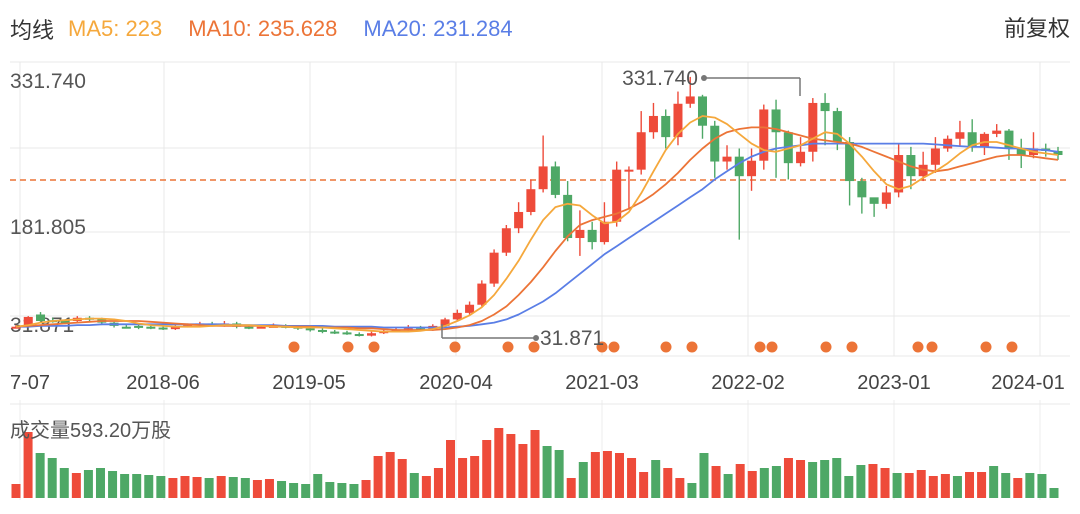 The image size is (1080, 514). What do you see at coordinates (1036, 28) in the screenshot?
I see `adjust-mode-button: 前复权` at bounding box center [1036, 28].